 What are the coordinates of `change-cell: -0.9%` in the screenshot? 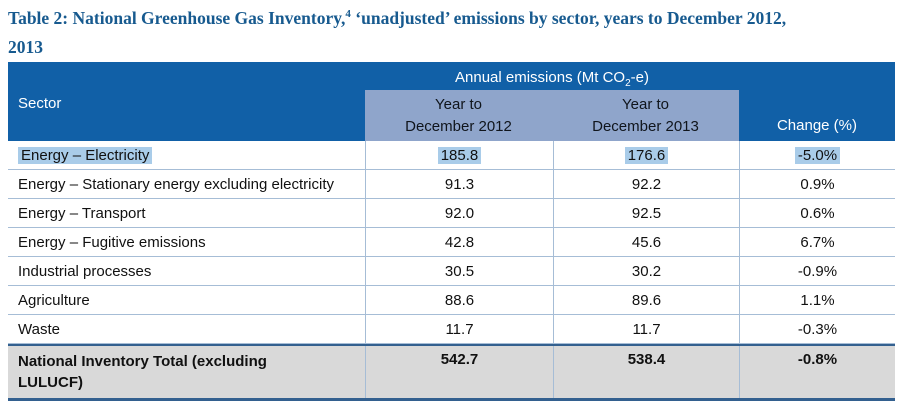 It's located at (817, 271).